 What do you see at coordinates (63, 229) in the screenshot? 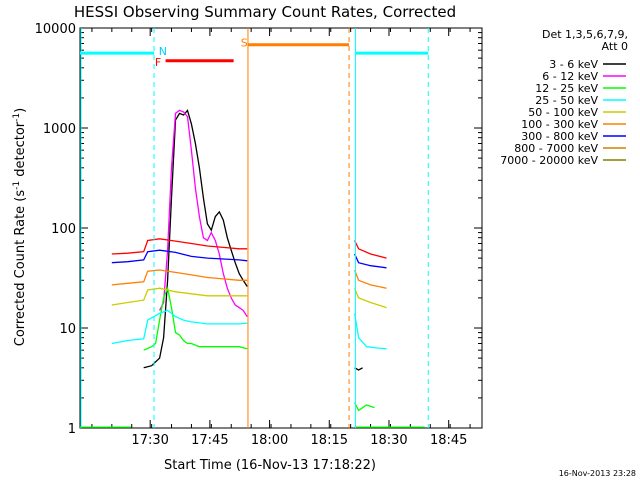
I see `y-tick-label: 100` at bounding box center [63, 229].